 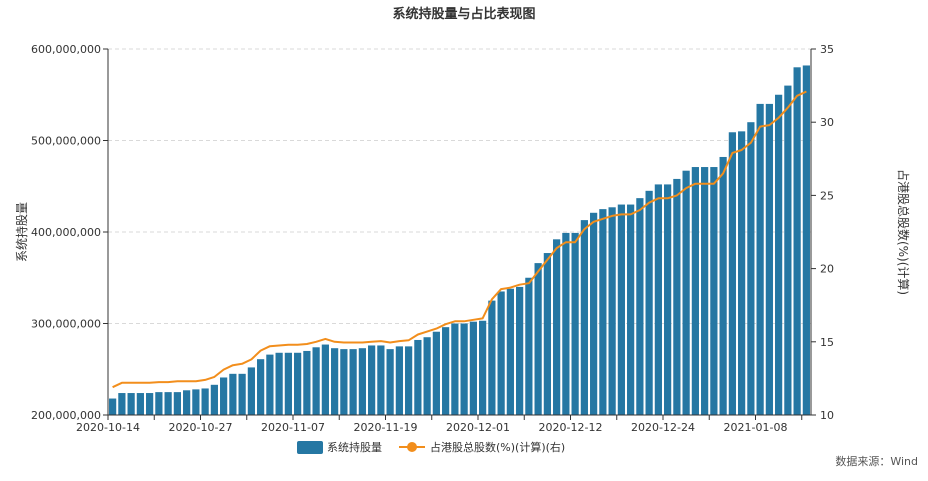 What do you see at coordinates (66, 49) in the screenshot?
I see `y-left-tick-label: 600,000,000` at bounding box center [66, 49].